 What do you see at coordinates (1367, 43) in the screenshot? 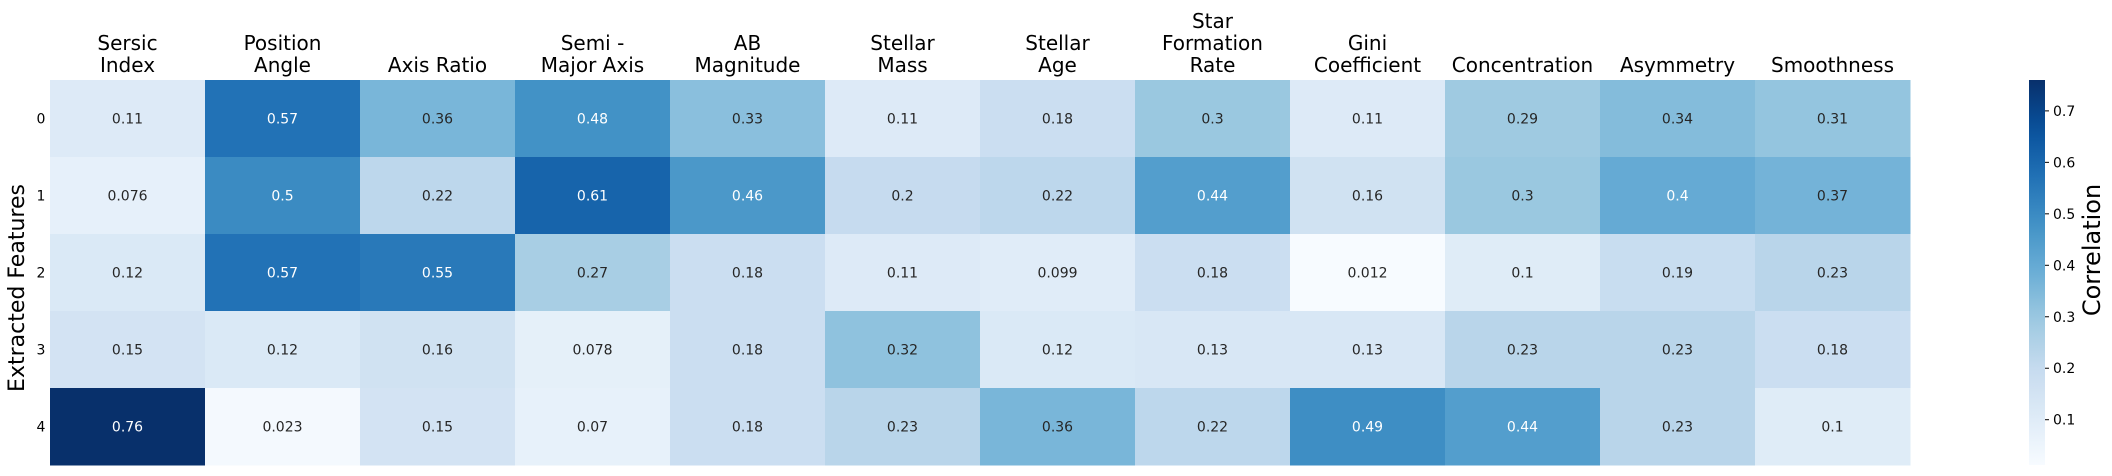
I see `column-label: Gini` at bounding box center [1367, 43].